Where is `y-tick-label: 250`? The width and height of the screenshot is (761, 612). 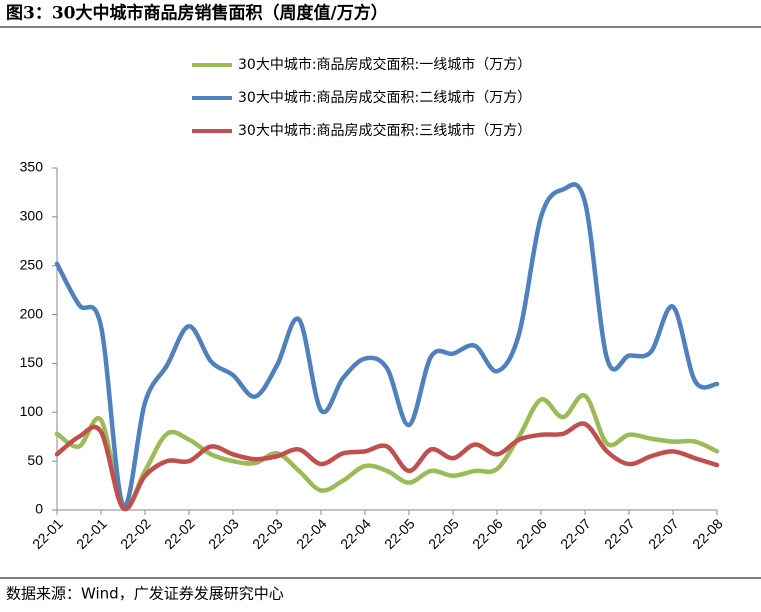 y-tick-label: 250 is located at coordinates (32, 264).